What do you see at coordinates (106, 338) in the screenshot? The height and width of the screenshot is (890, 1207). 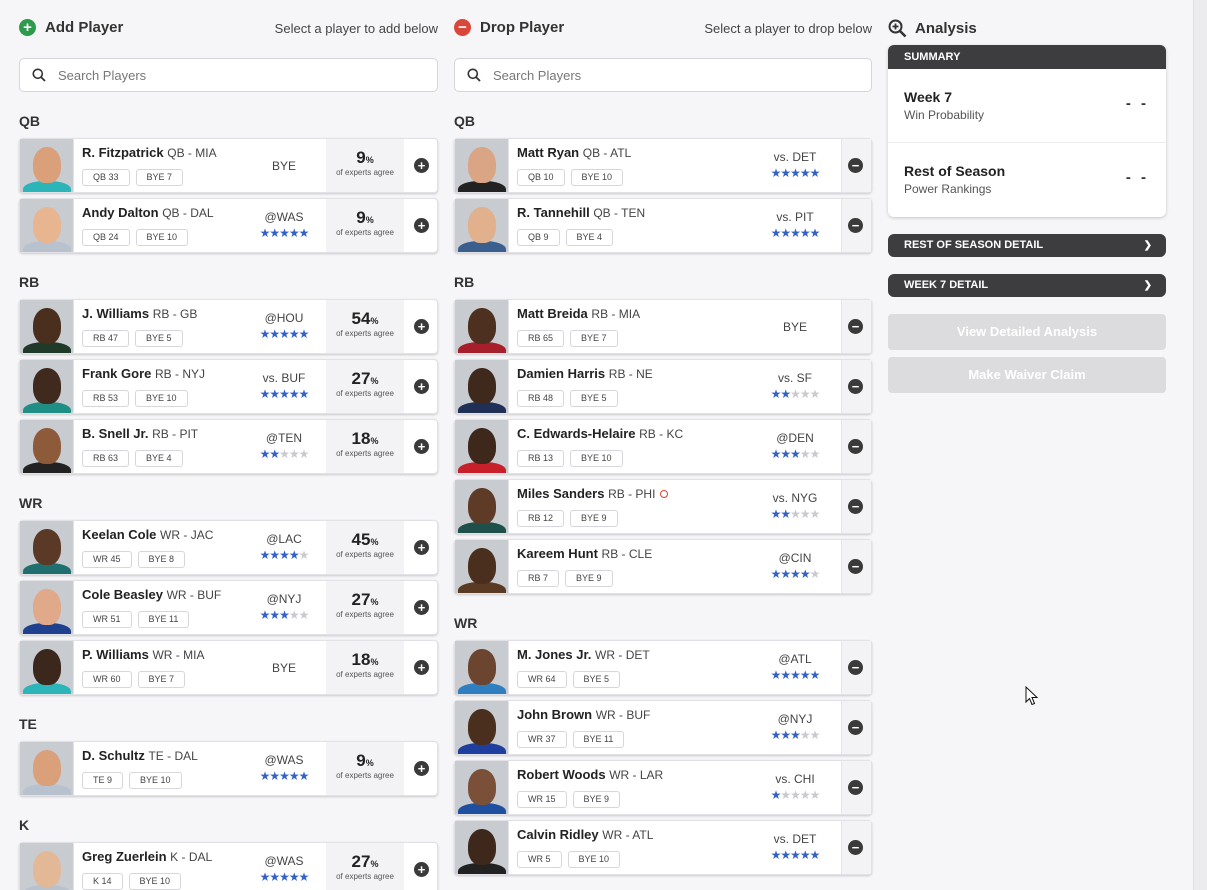 I see `player-rank-tag: RB 47` at bounding box center [106, 338].